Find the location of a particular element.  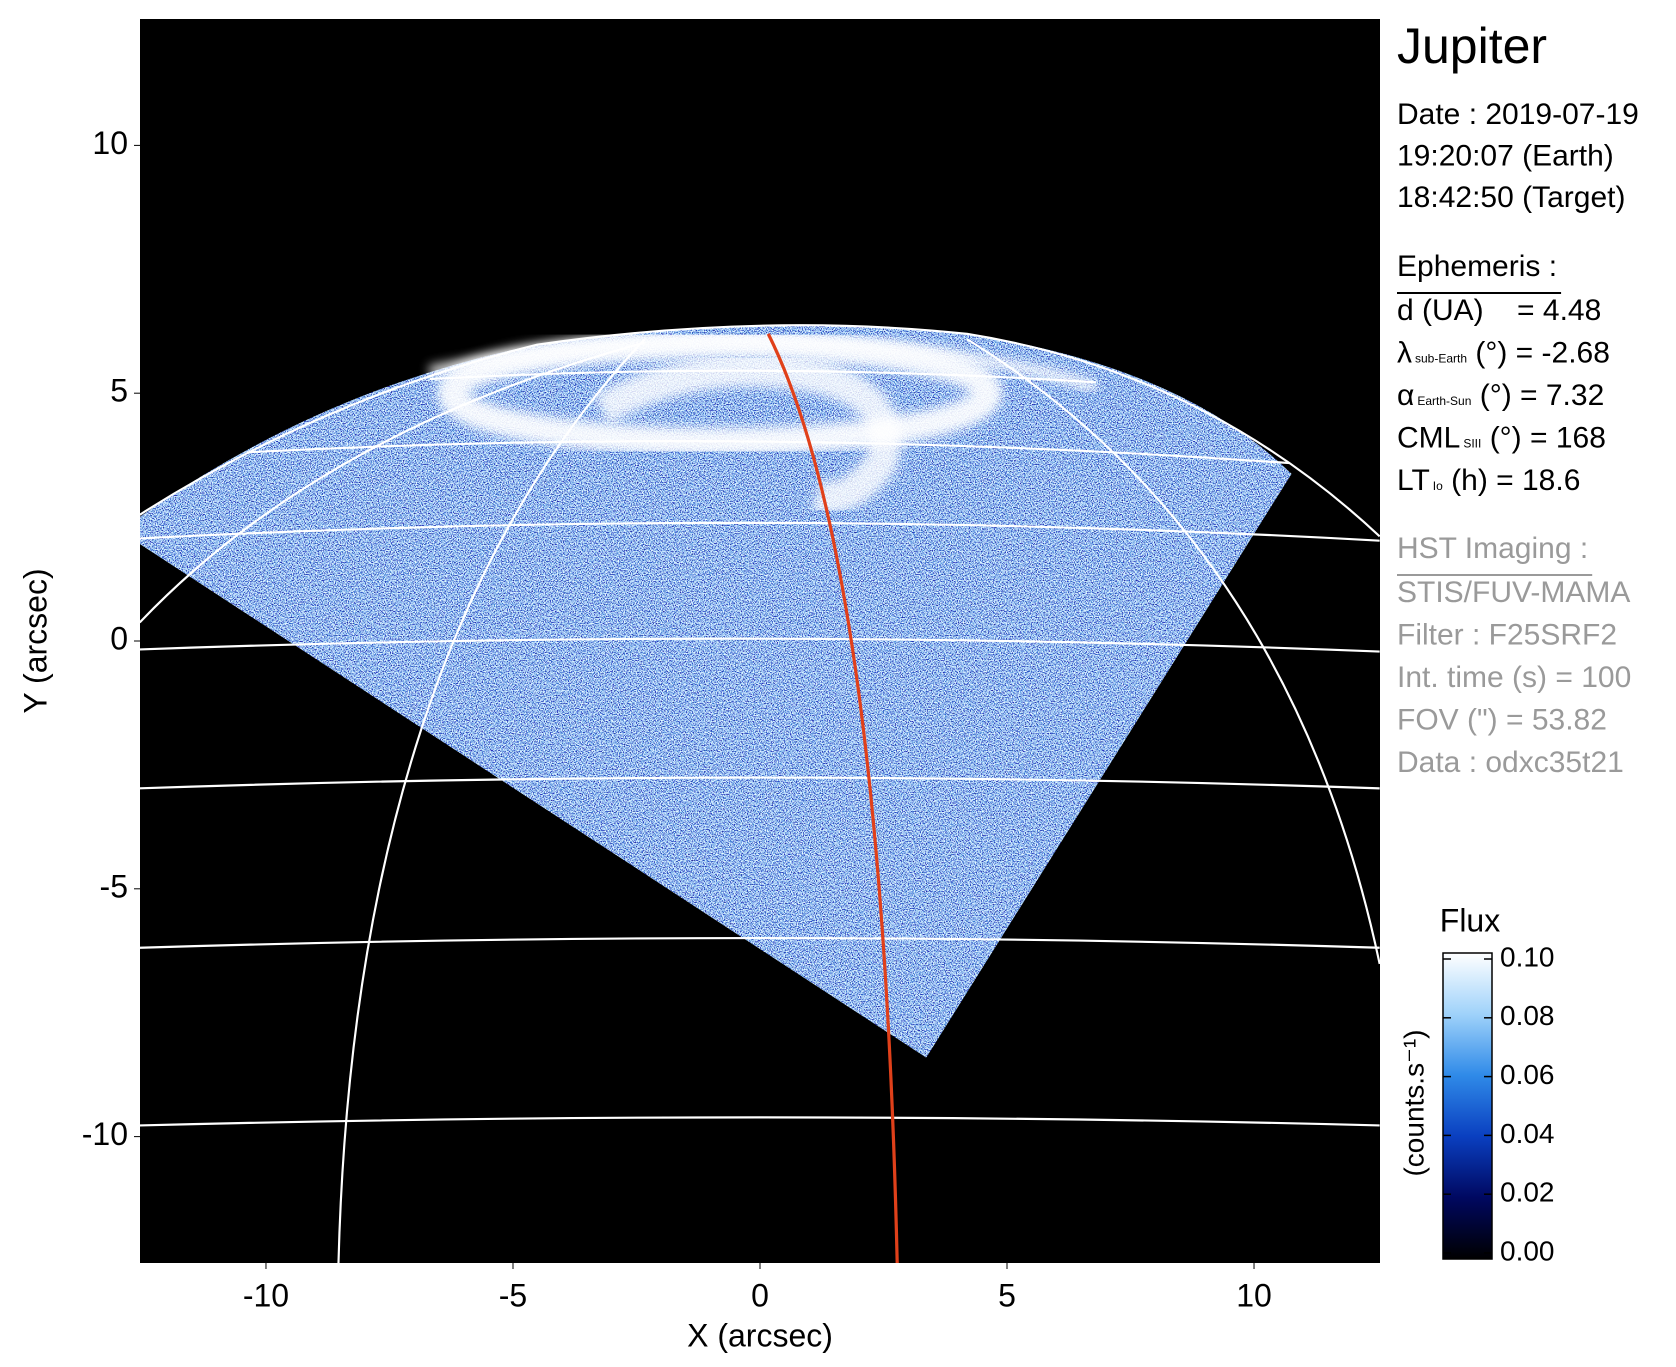

ephemeris-value: (°) = -2.68 is located at coordinates (1538, 353).